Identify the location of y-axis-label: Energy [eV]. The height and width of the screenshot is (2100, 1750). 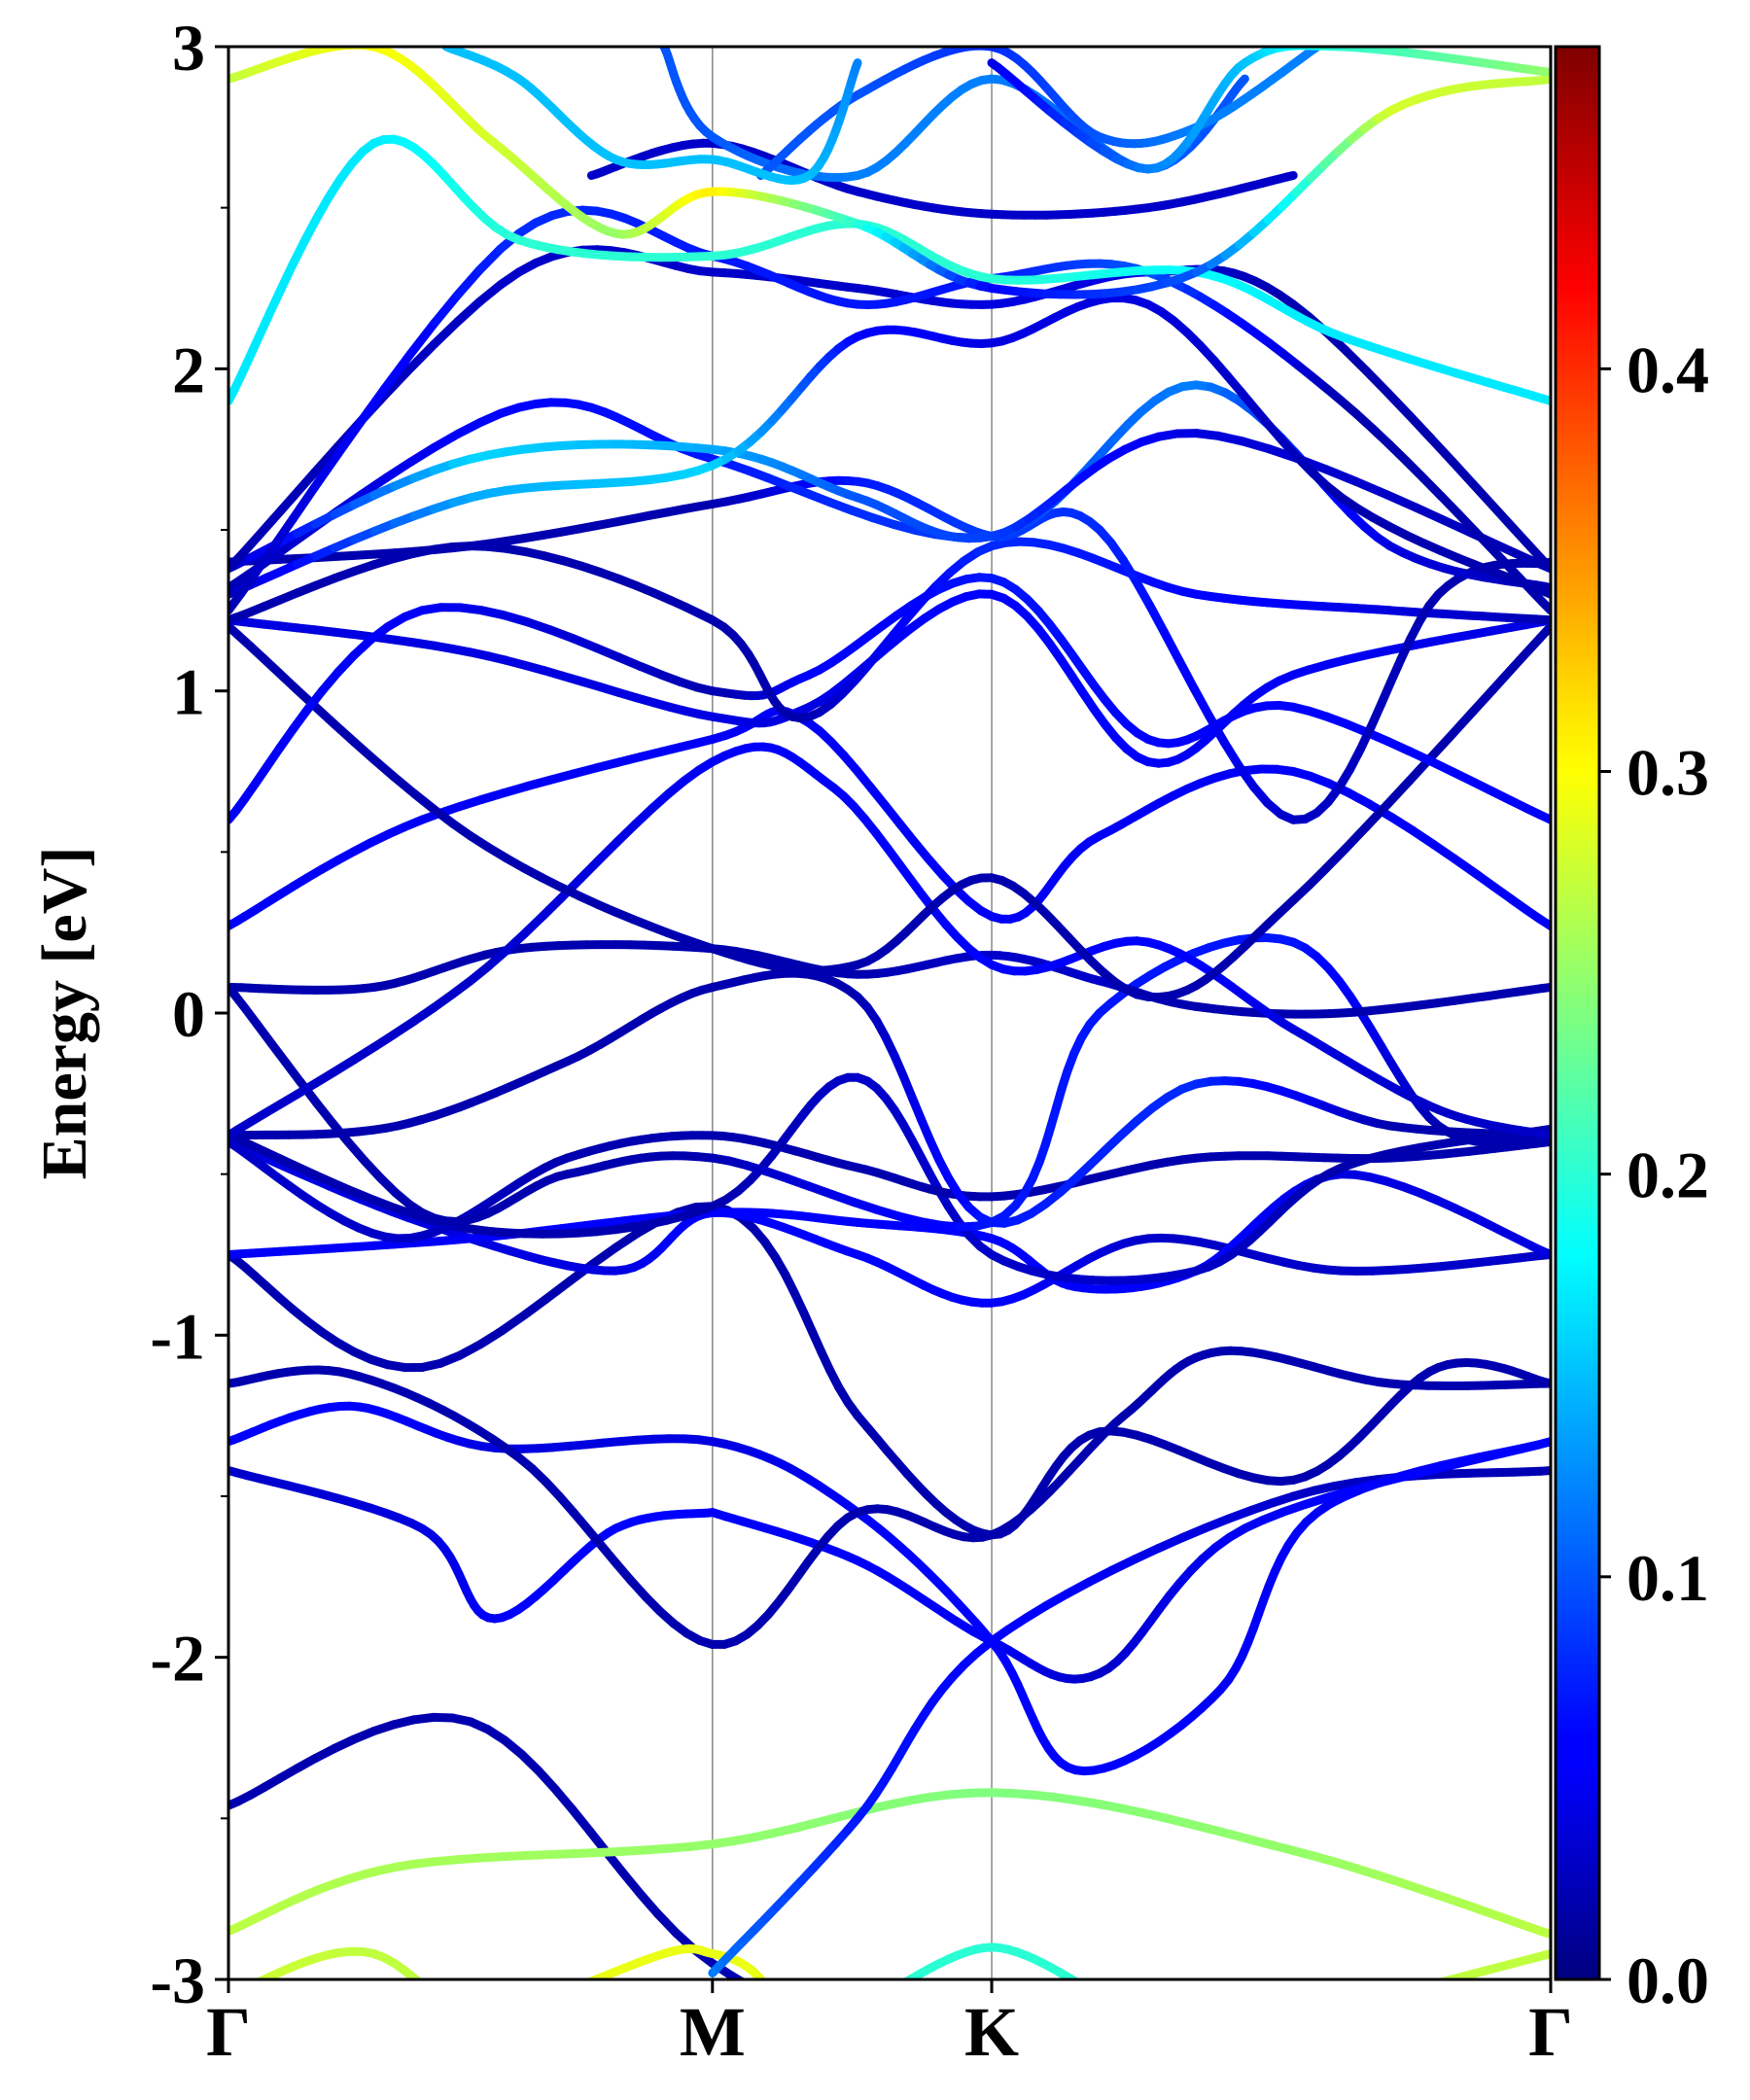
(64, 1013).